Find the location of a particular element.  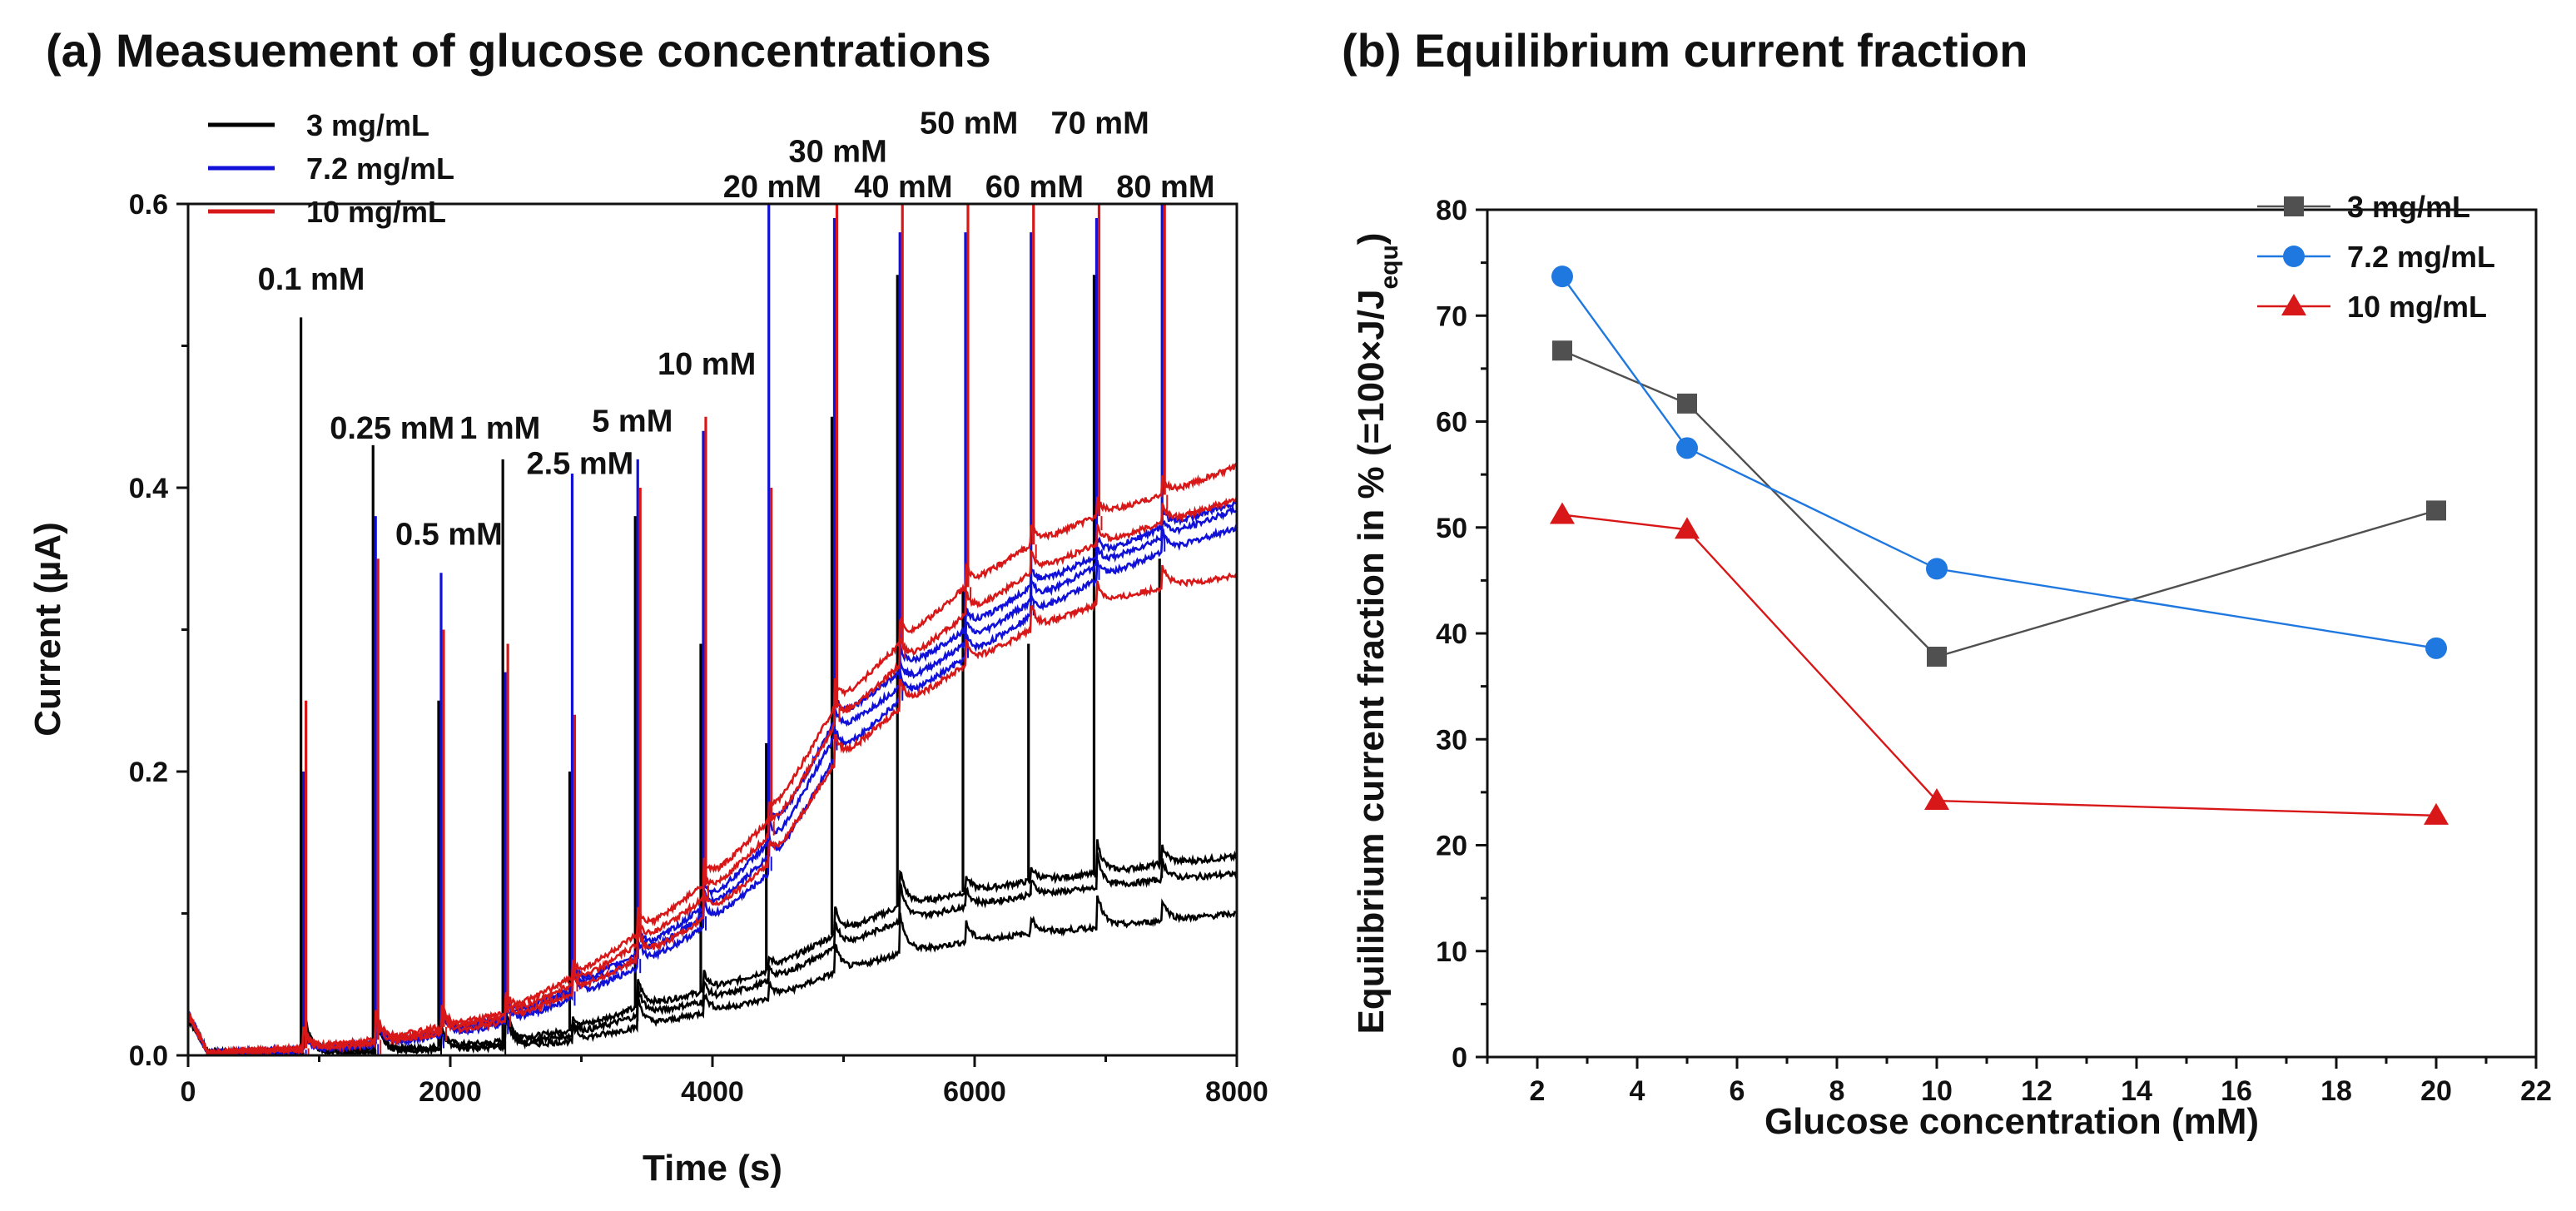

panel-a-concentration-label: 70 mM is located at coordinates (1099, 123).